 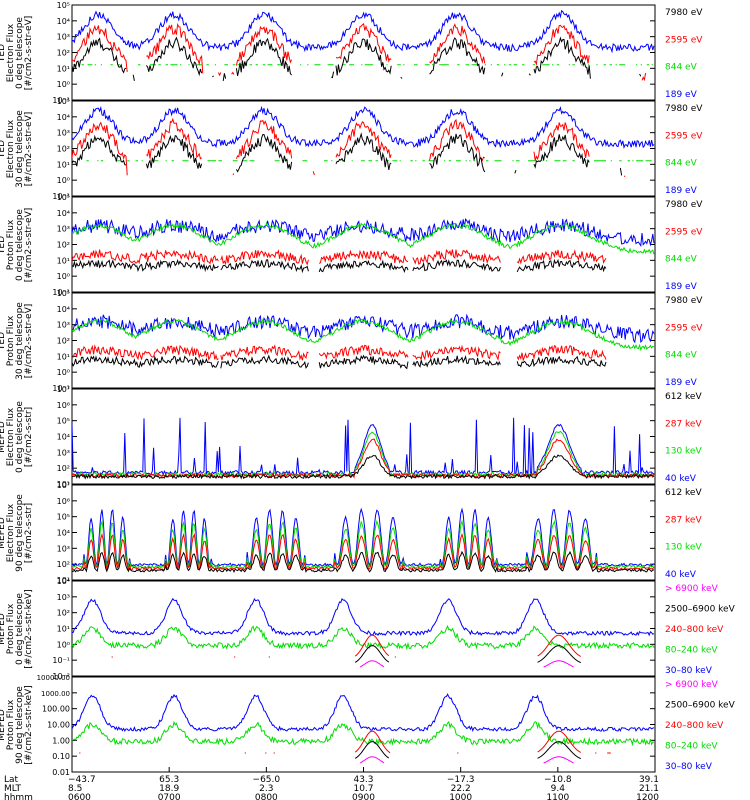 What do you see at coordinates (363, 780) in the screenshot?
I see `x-tick-lat: 43.3` at bounding box center [363, 780].